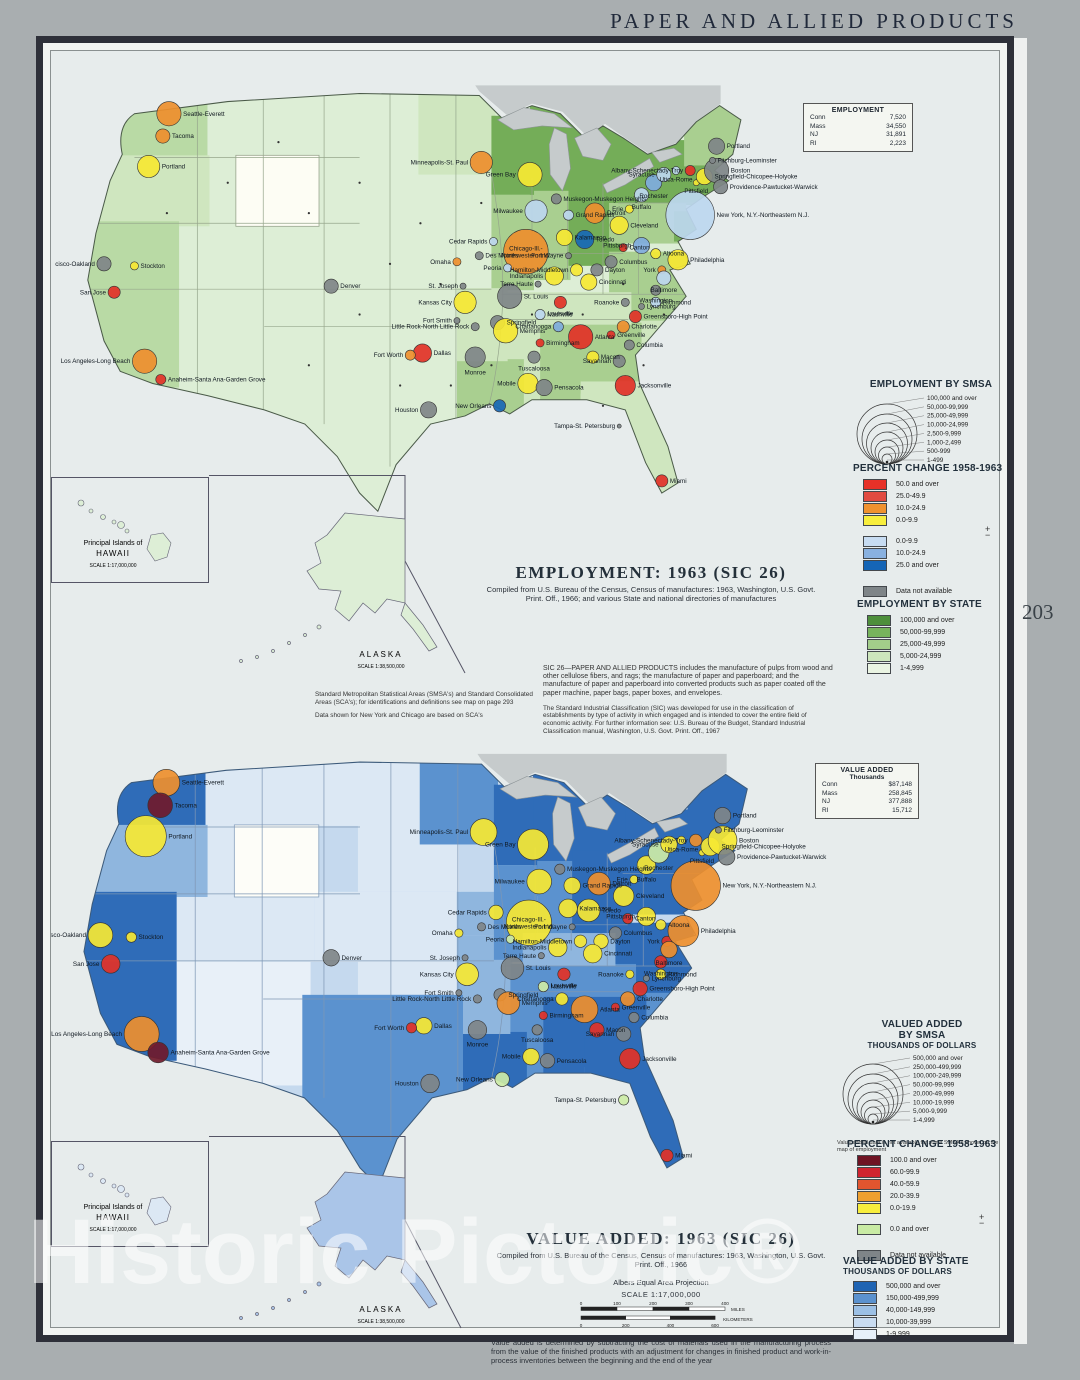  What do you see at coordinates (653, 196) in the screenshot?
I see `city-label: Rochester` at bounding box center [653, 196].